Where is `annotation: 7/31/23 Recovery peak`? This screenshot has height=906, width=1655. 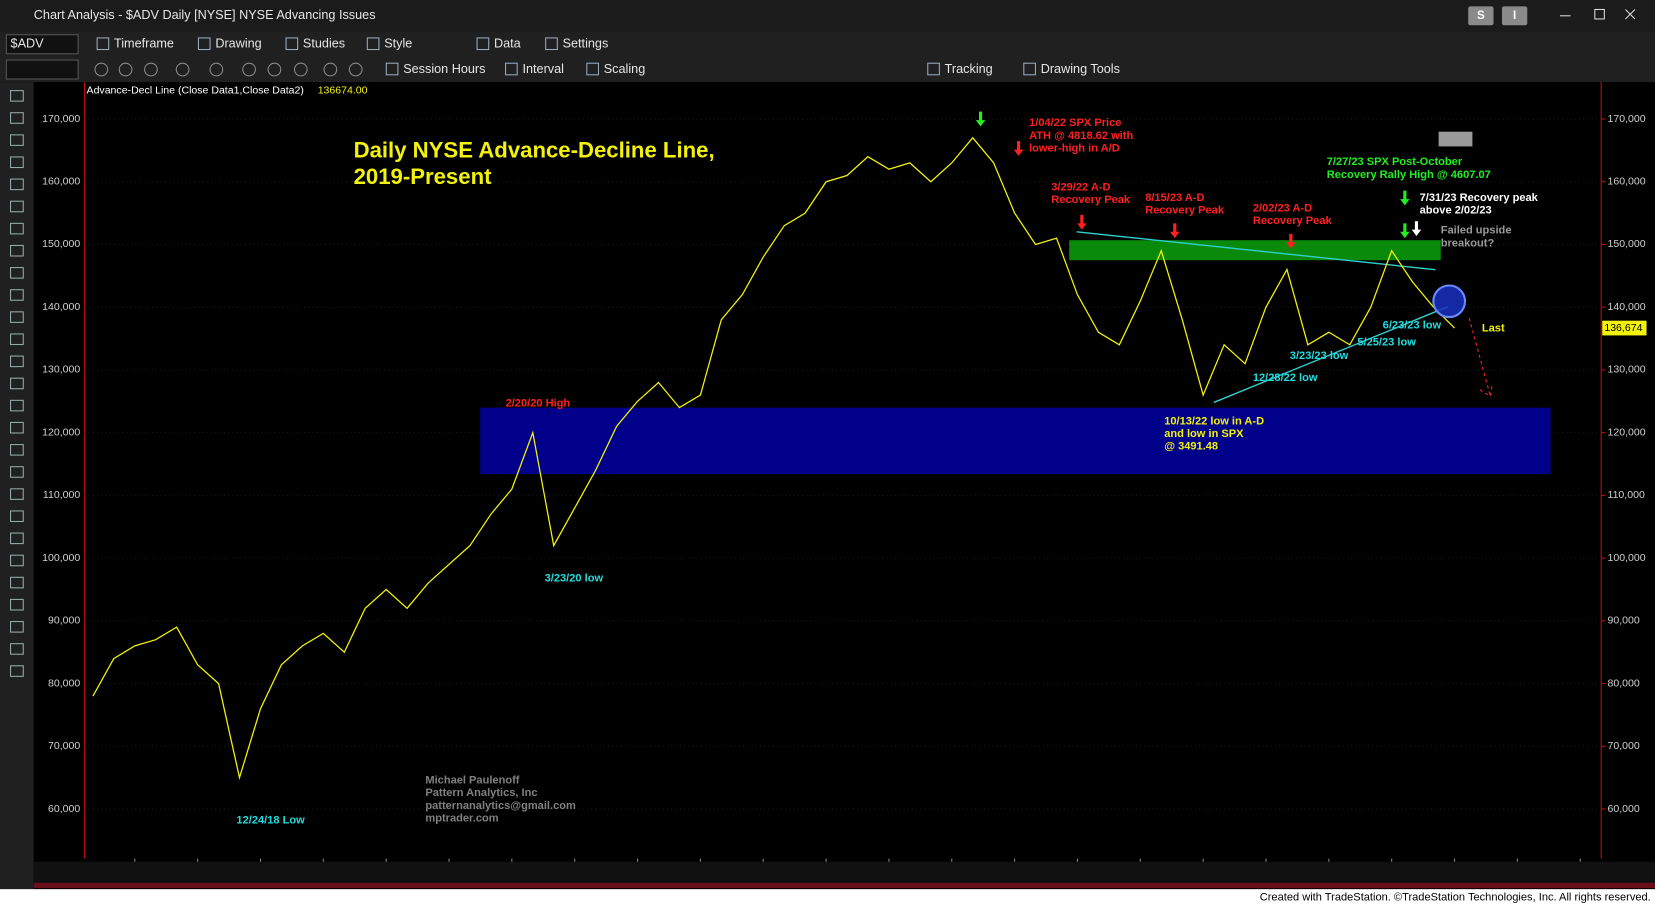
annotation: 7/31/23 Recovery peak is located at coordinates (1479, 198).